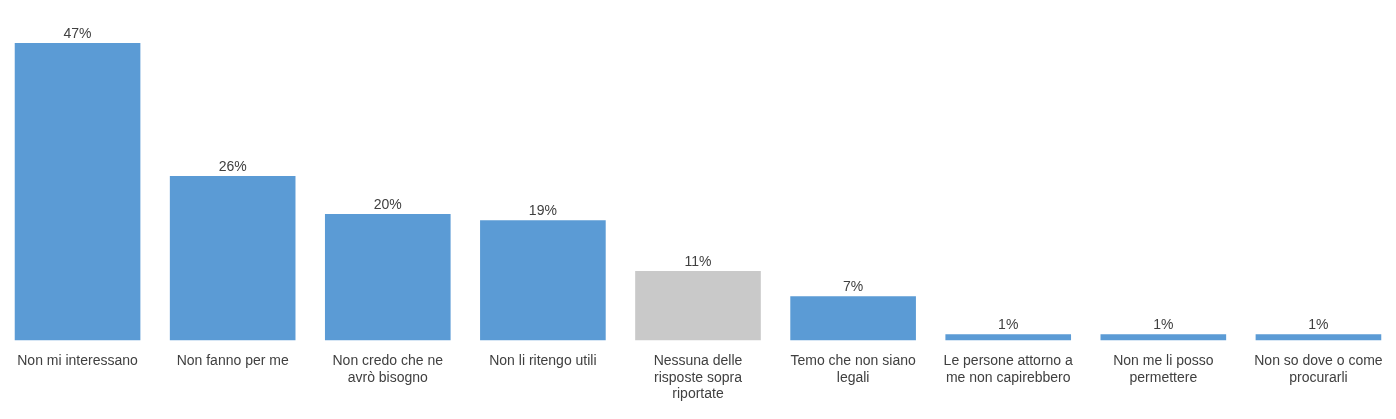  I want to click on x-tick-label: Non fanno per me, so click(232, 359).